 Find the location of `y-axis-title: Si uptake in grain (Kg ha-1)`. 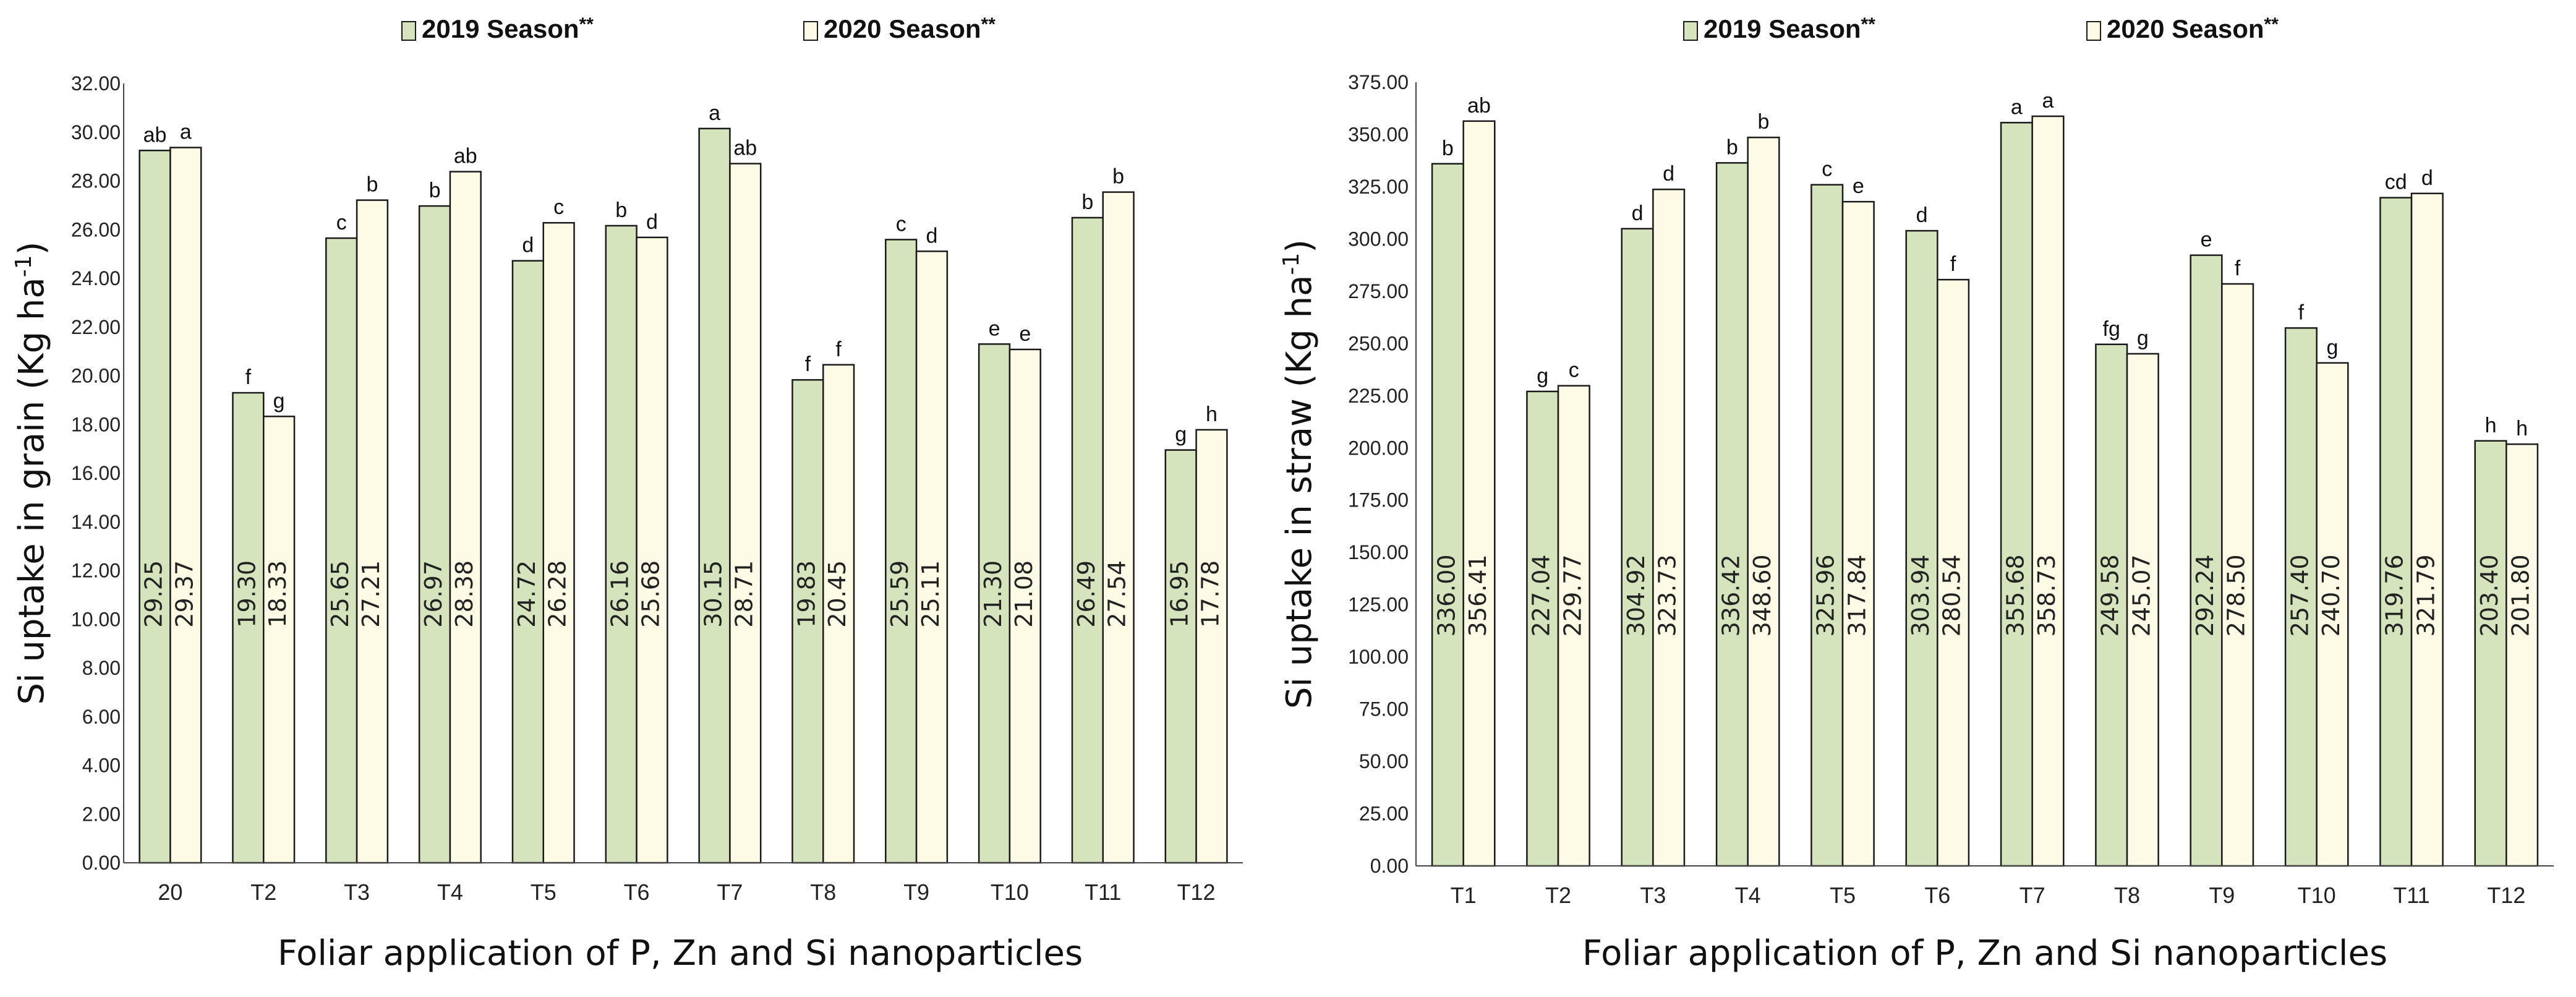

y-axis-title: Si uptake in grain (Kg ha-1) is located at coordinates (31, 473).